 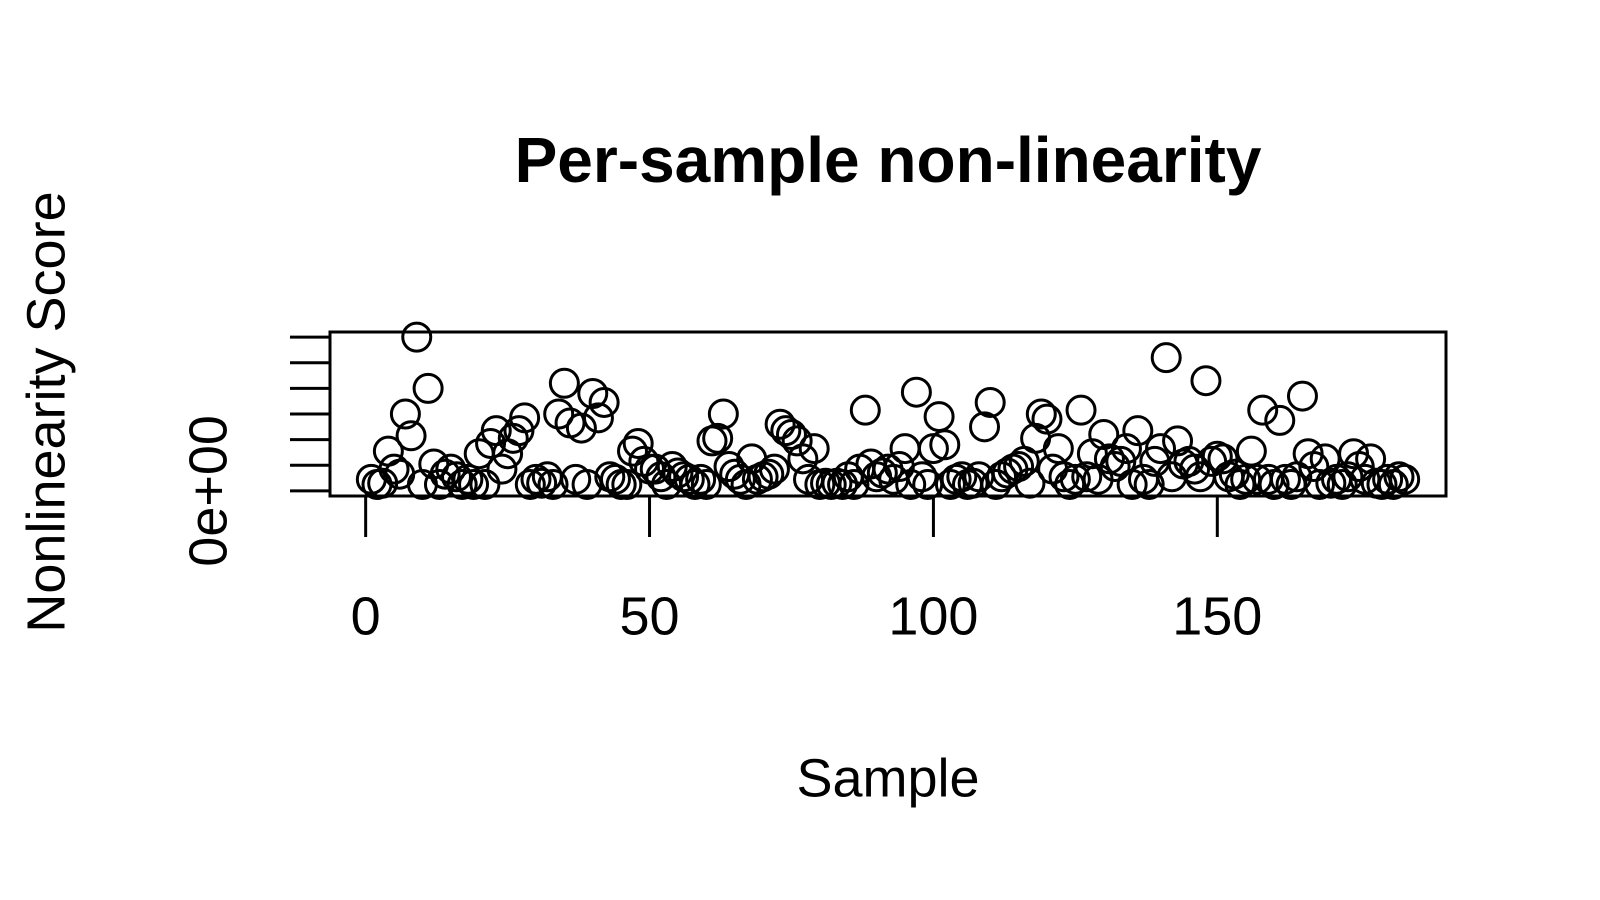 I want to click on x-tick-label: 100, so click(x=933, y=616).